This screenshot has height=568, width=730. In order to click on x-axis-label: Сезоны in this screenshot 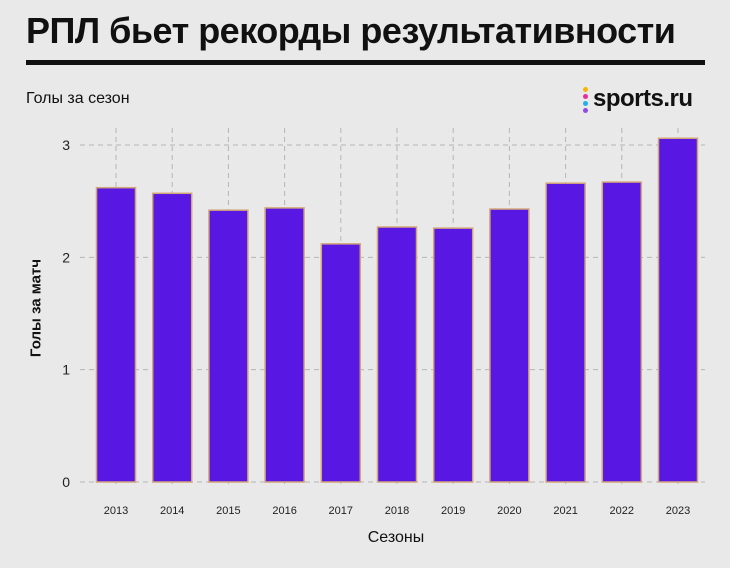, I will do `click(396, 537)`.